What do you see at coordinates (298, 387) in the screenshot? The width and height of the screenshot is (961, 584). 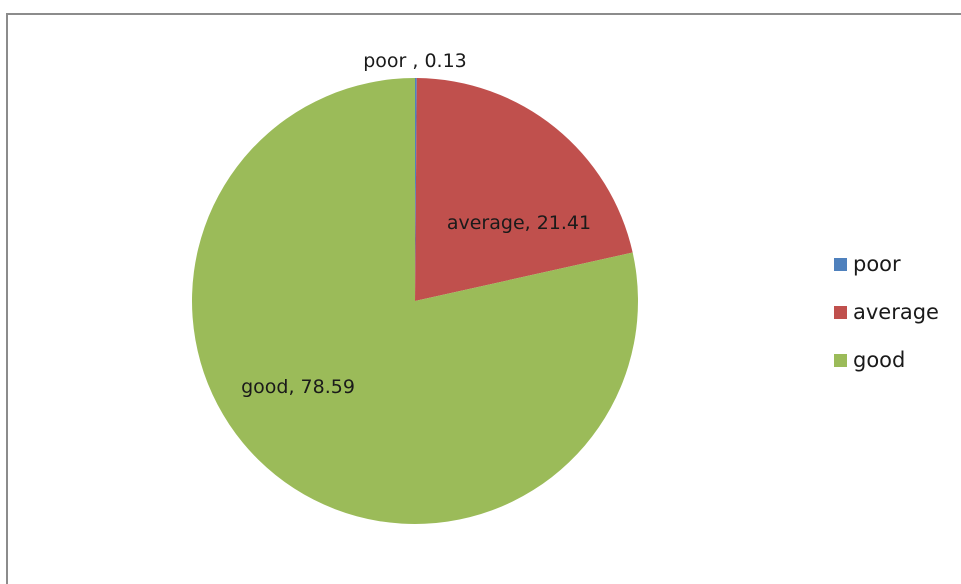 I see `data-label-good: good, 78.59` at bounding box center [298, 387].